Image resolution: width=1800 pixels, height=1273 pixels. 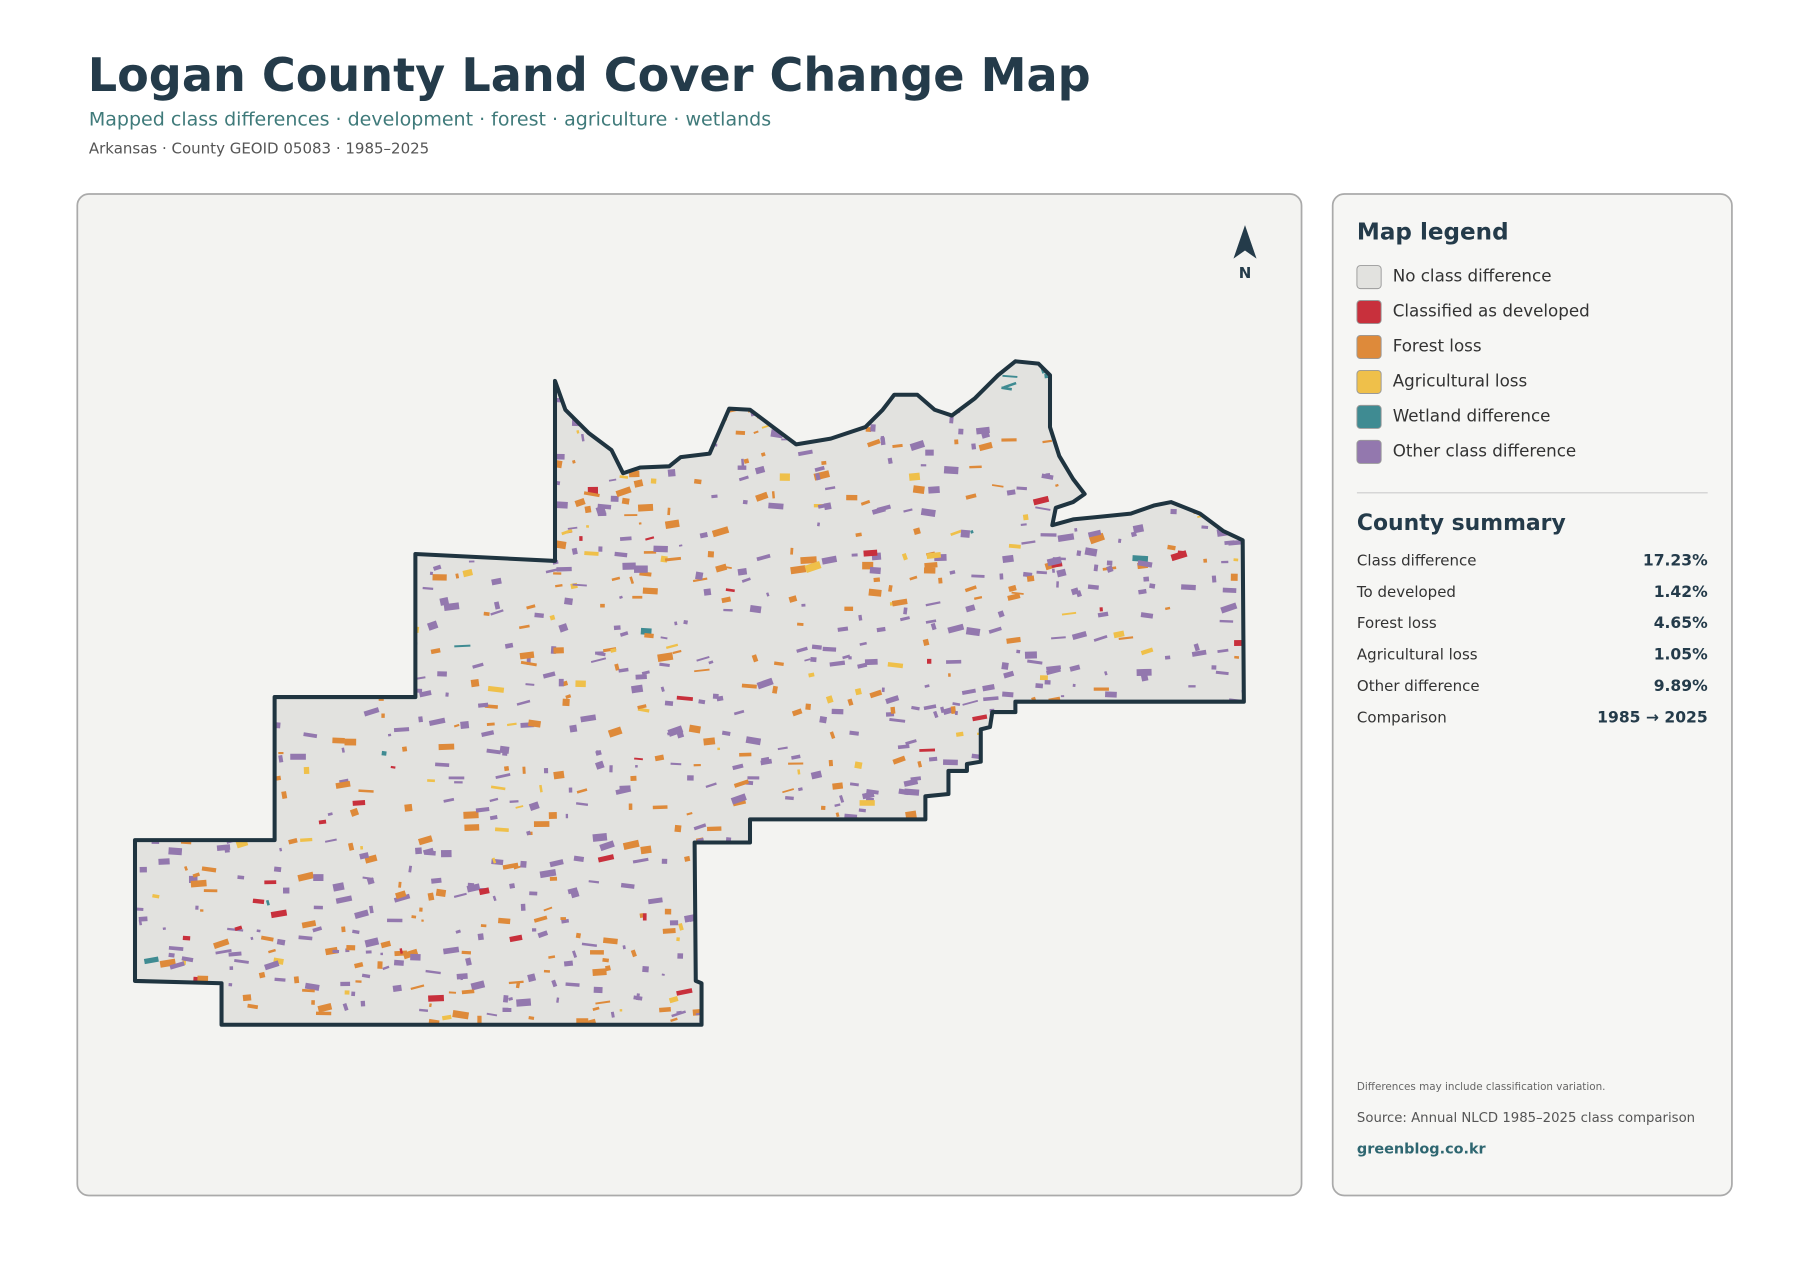 What do you see at coordinates (1472, 276) in the screenshot?
I see `legend-label: No class difference` at bounding box center [1472, 276].